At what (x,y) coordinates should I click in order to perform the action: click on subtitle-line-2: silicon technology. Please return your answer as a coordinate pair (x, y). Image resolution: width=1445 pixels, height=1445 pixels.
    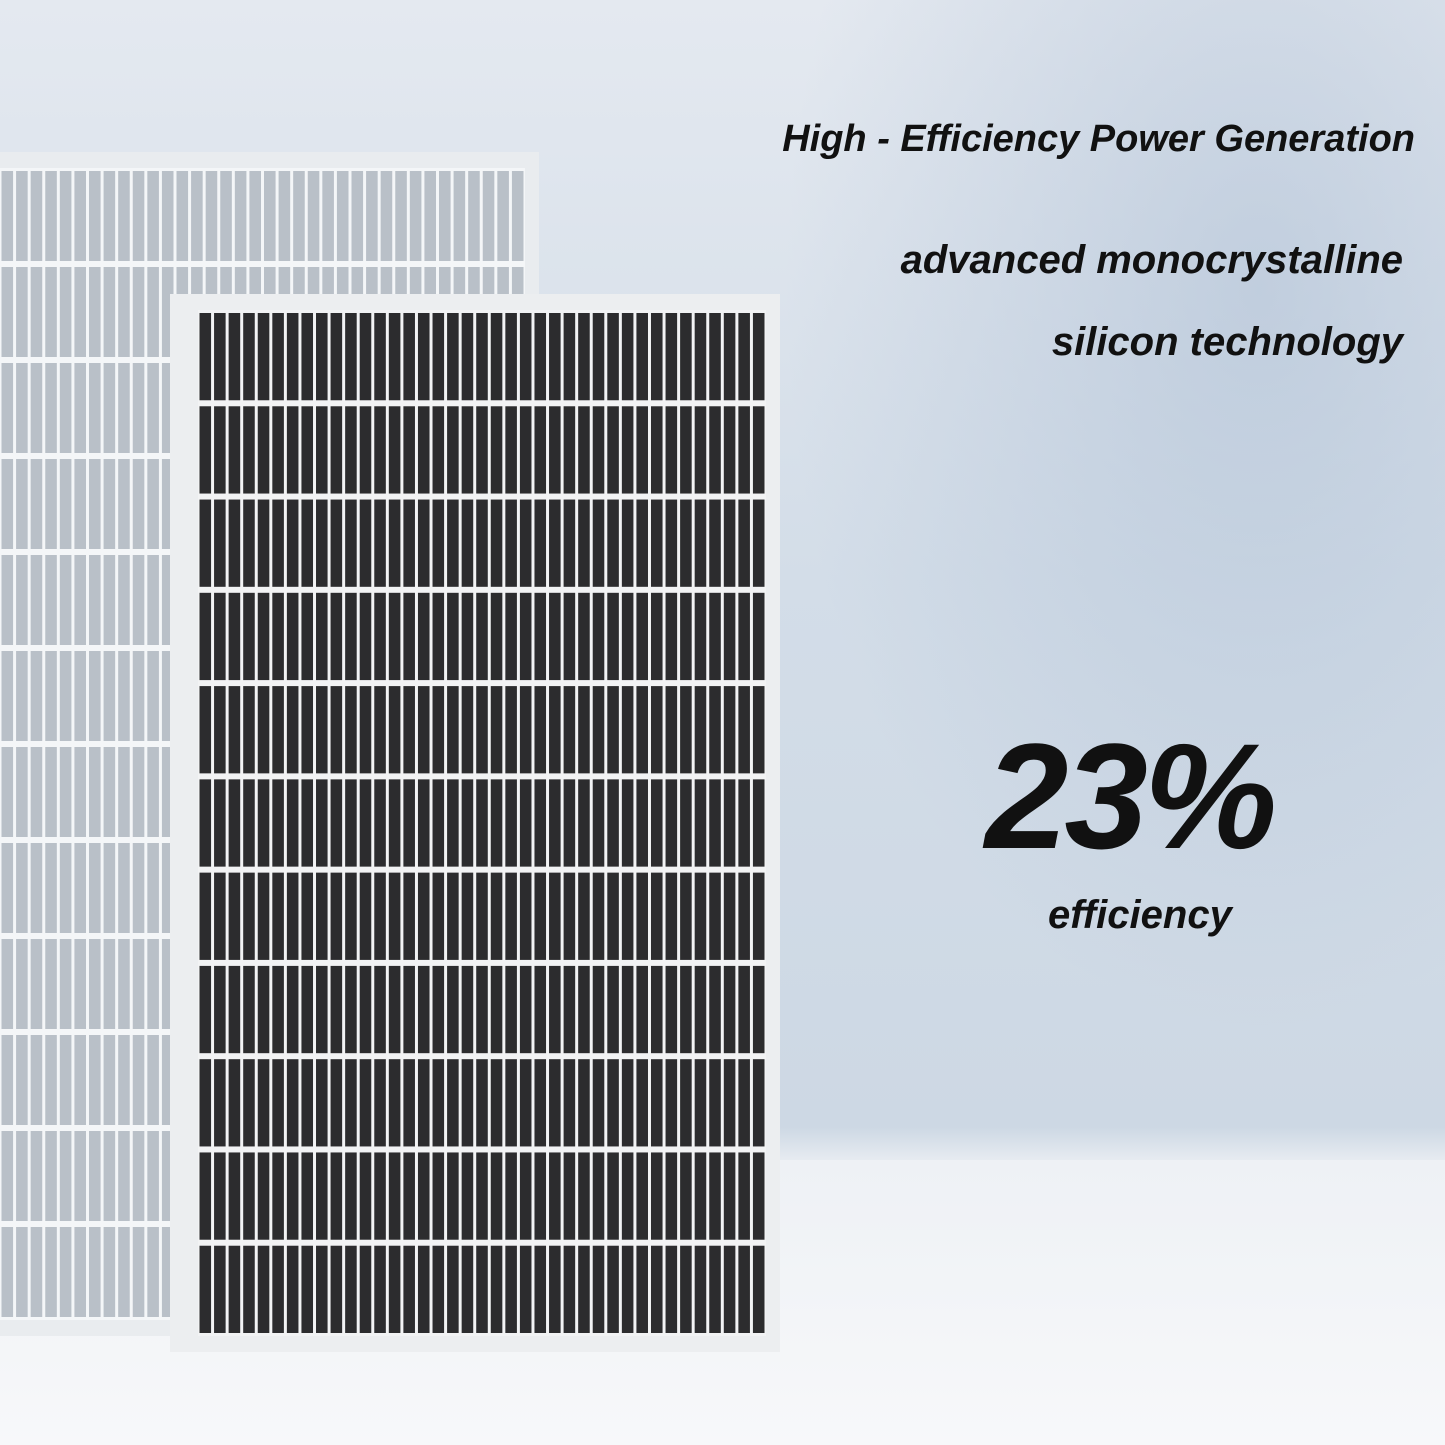
    Looking at the image, I should click on (1227, 342).